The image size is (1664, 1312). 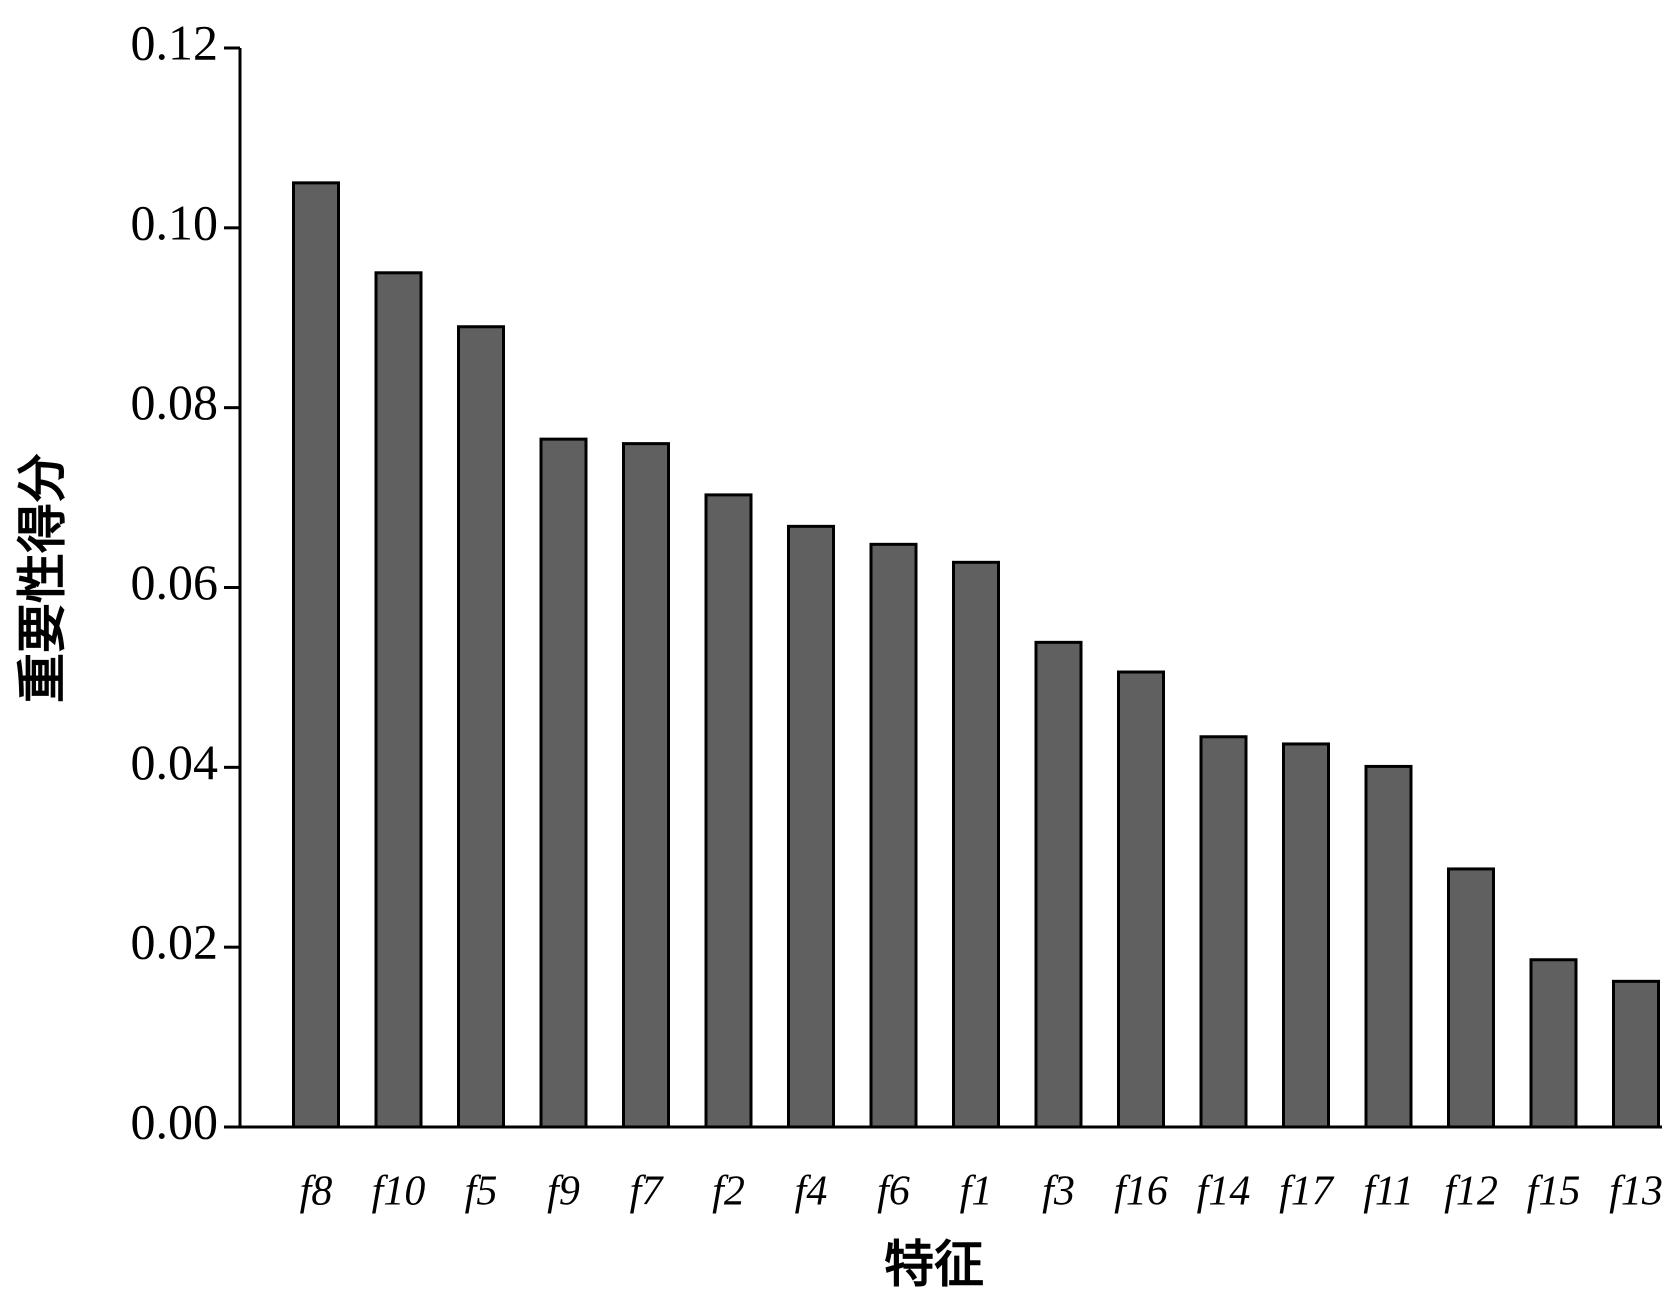 I want to click on x-tick-label: f11, so click(x=1388, y=1192).